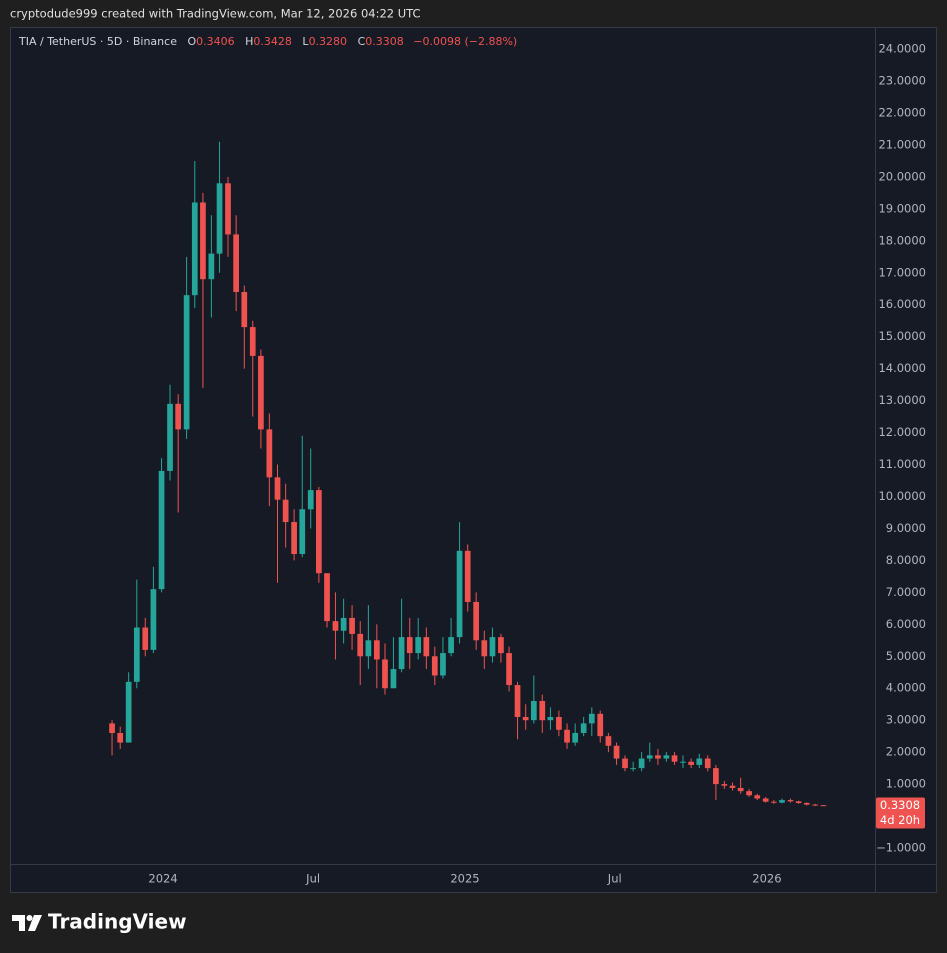 Image resolution: width=947 pixels, height=953 pixels. What do you see at coordinates (384, 41) in the screenshot?
I see `ohlc-value: 0.3308` at bounding box center [384, 41].